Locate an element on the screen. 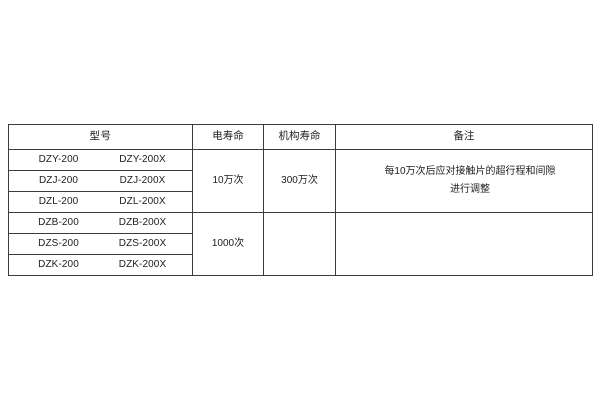  remarks-body: 每10万次后应对接触片的超行程和间隙 进行调整 is located at coordinates (464, 181).